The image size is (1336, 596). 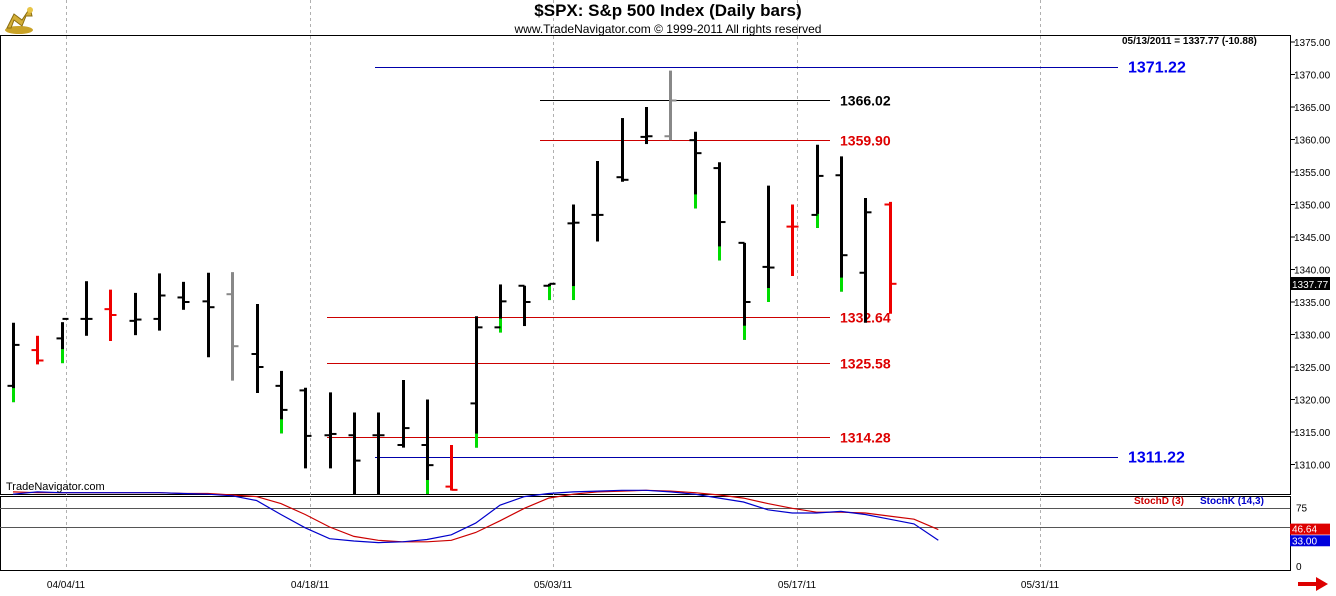 I want to click on stoch-k-legend: StochK (14,3), so click(x=1232, y=501).